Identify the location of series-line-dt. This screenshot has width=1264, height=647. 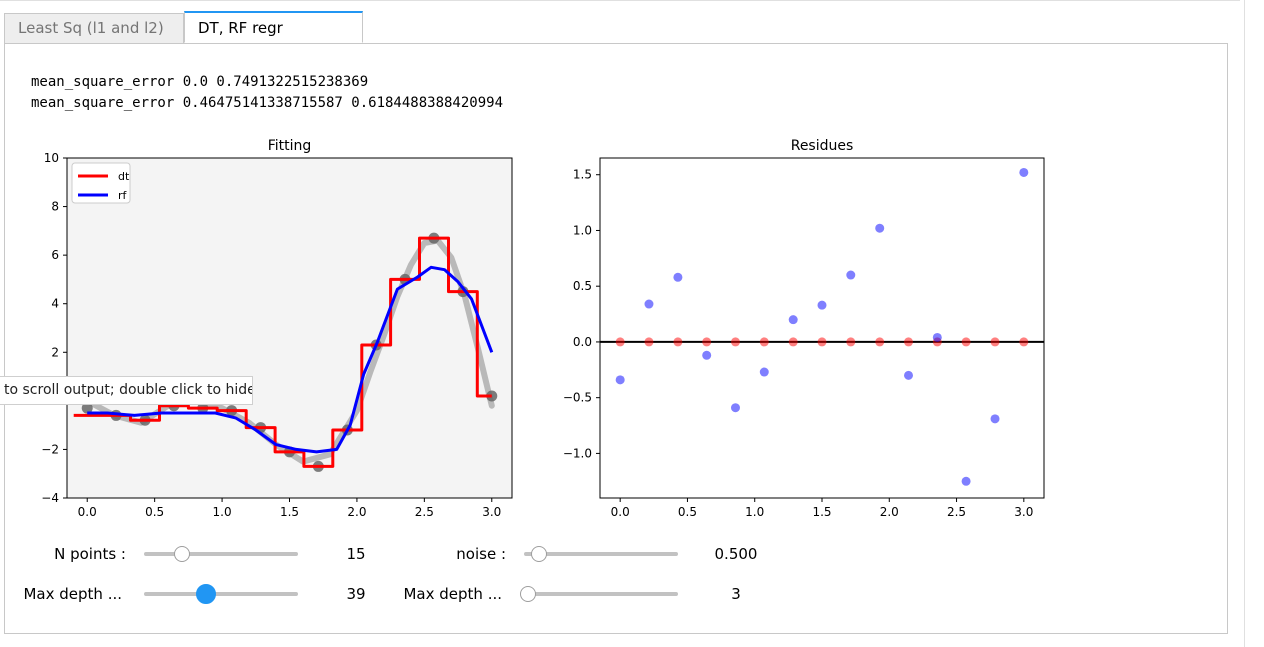
(282, 352).